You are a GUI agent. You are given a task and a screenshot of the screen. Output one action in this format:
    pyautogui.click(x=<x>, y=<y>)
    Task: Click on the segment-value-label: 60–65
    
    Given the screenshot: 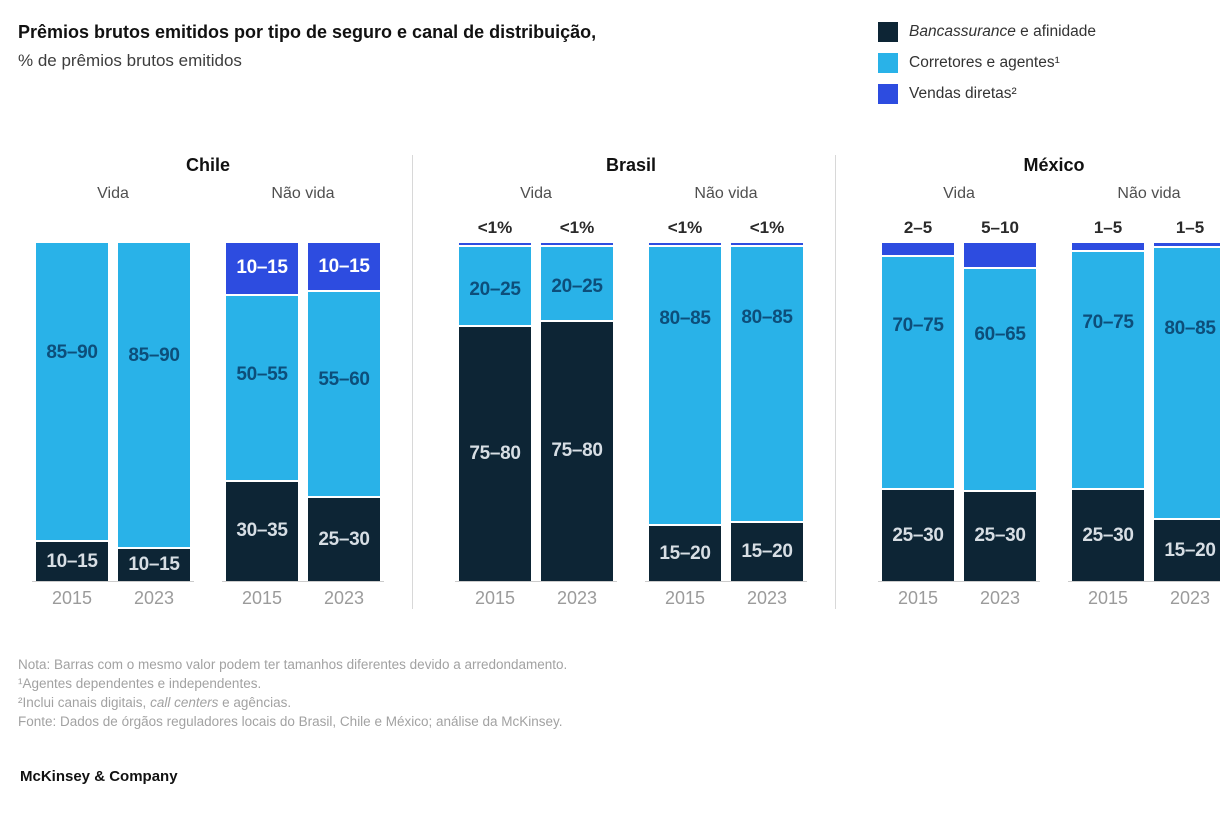 What is the action you would take?
    pyautogui.click(x=1000, y=334)
    